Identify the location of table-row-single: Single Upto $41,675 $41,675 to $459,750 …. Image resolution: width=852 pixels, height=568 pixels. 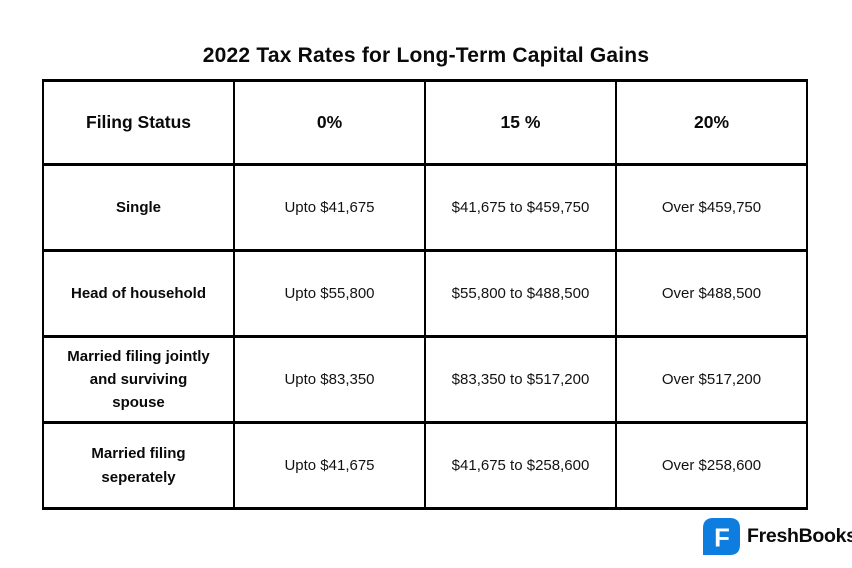
(425, 207).